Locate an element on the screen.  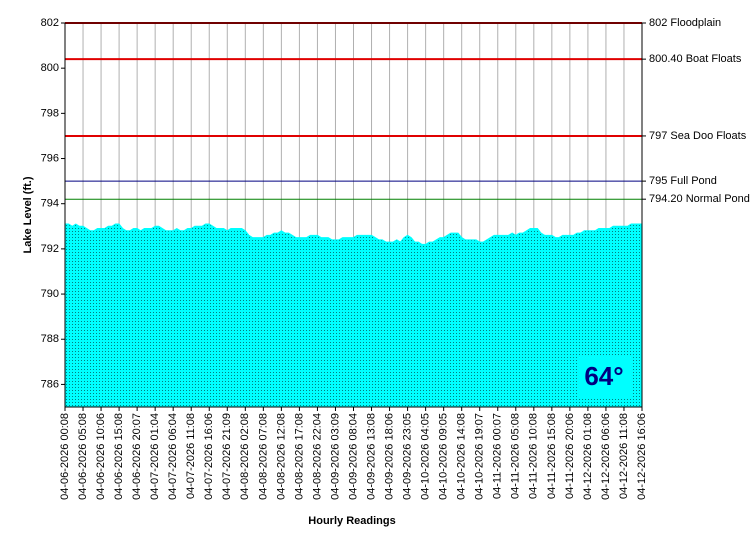
x-tick-label: 04-07-2026 01:04 is located at coordinates (155, 456).